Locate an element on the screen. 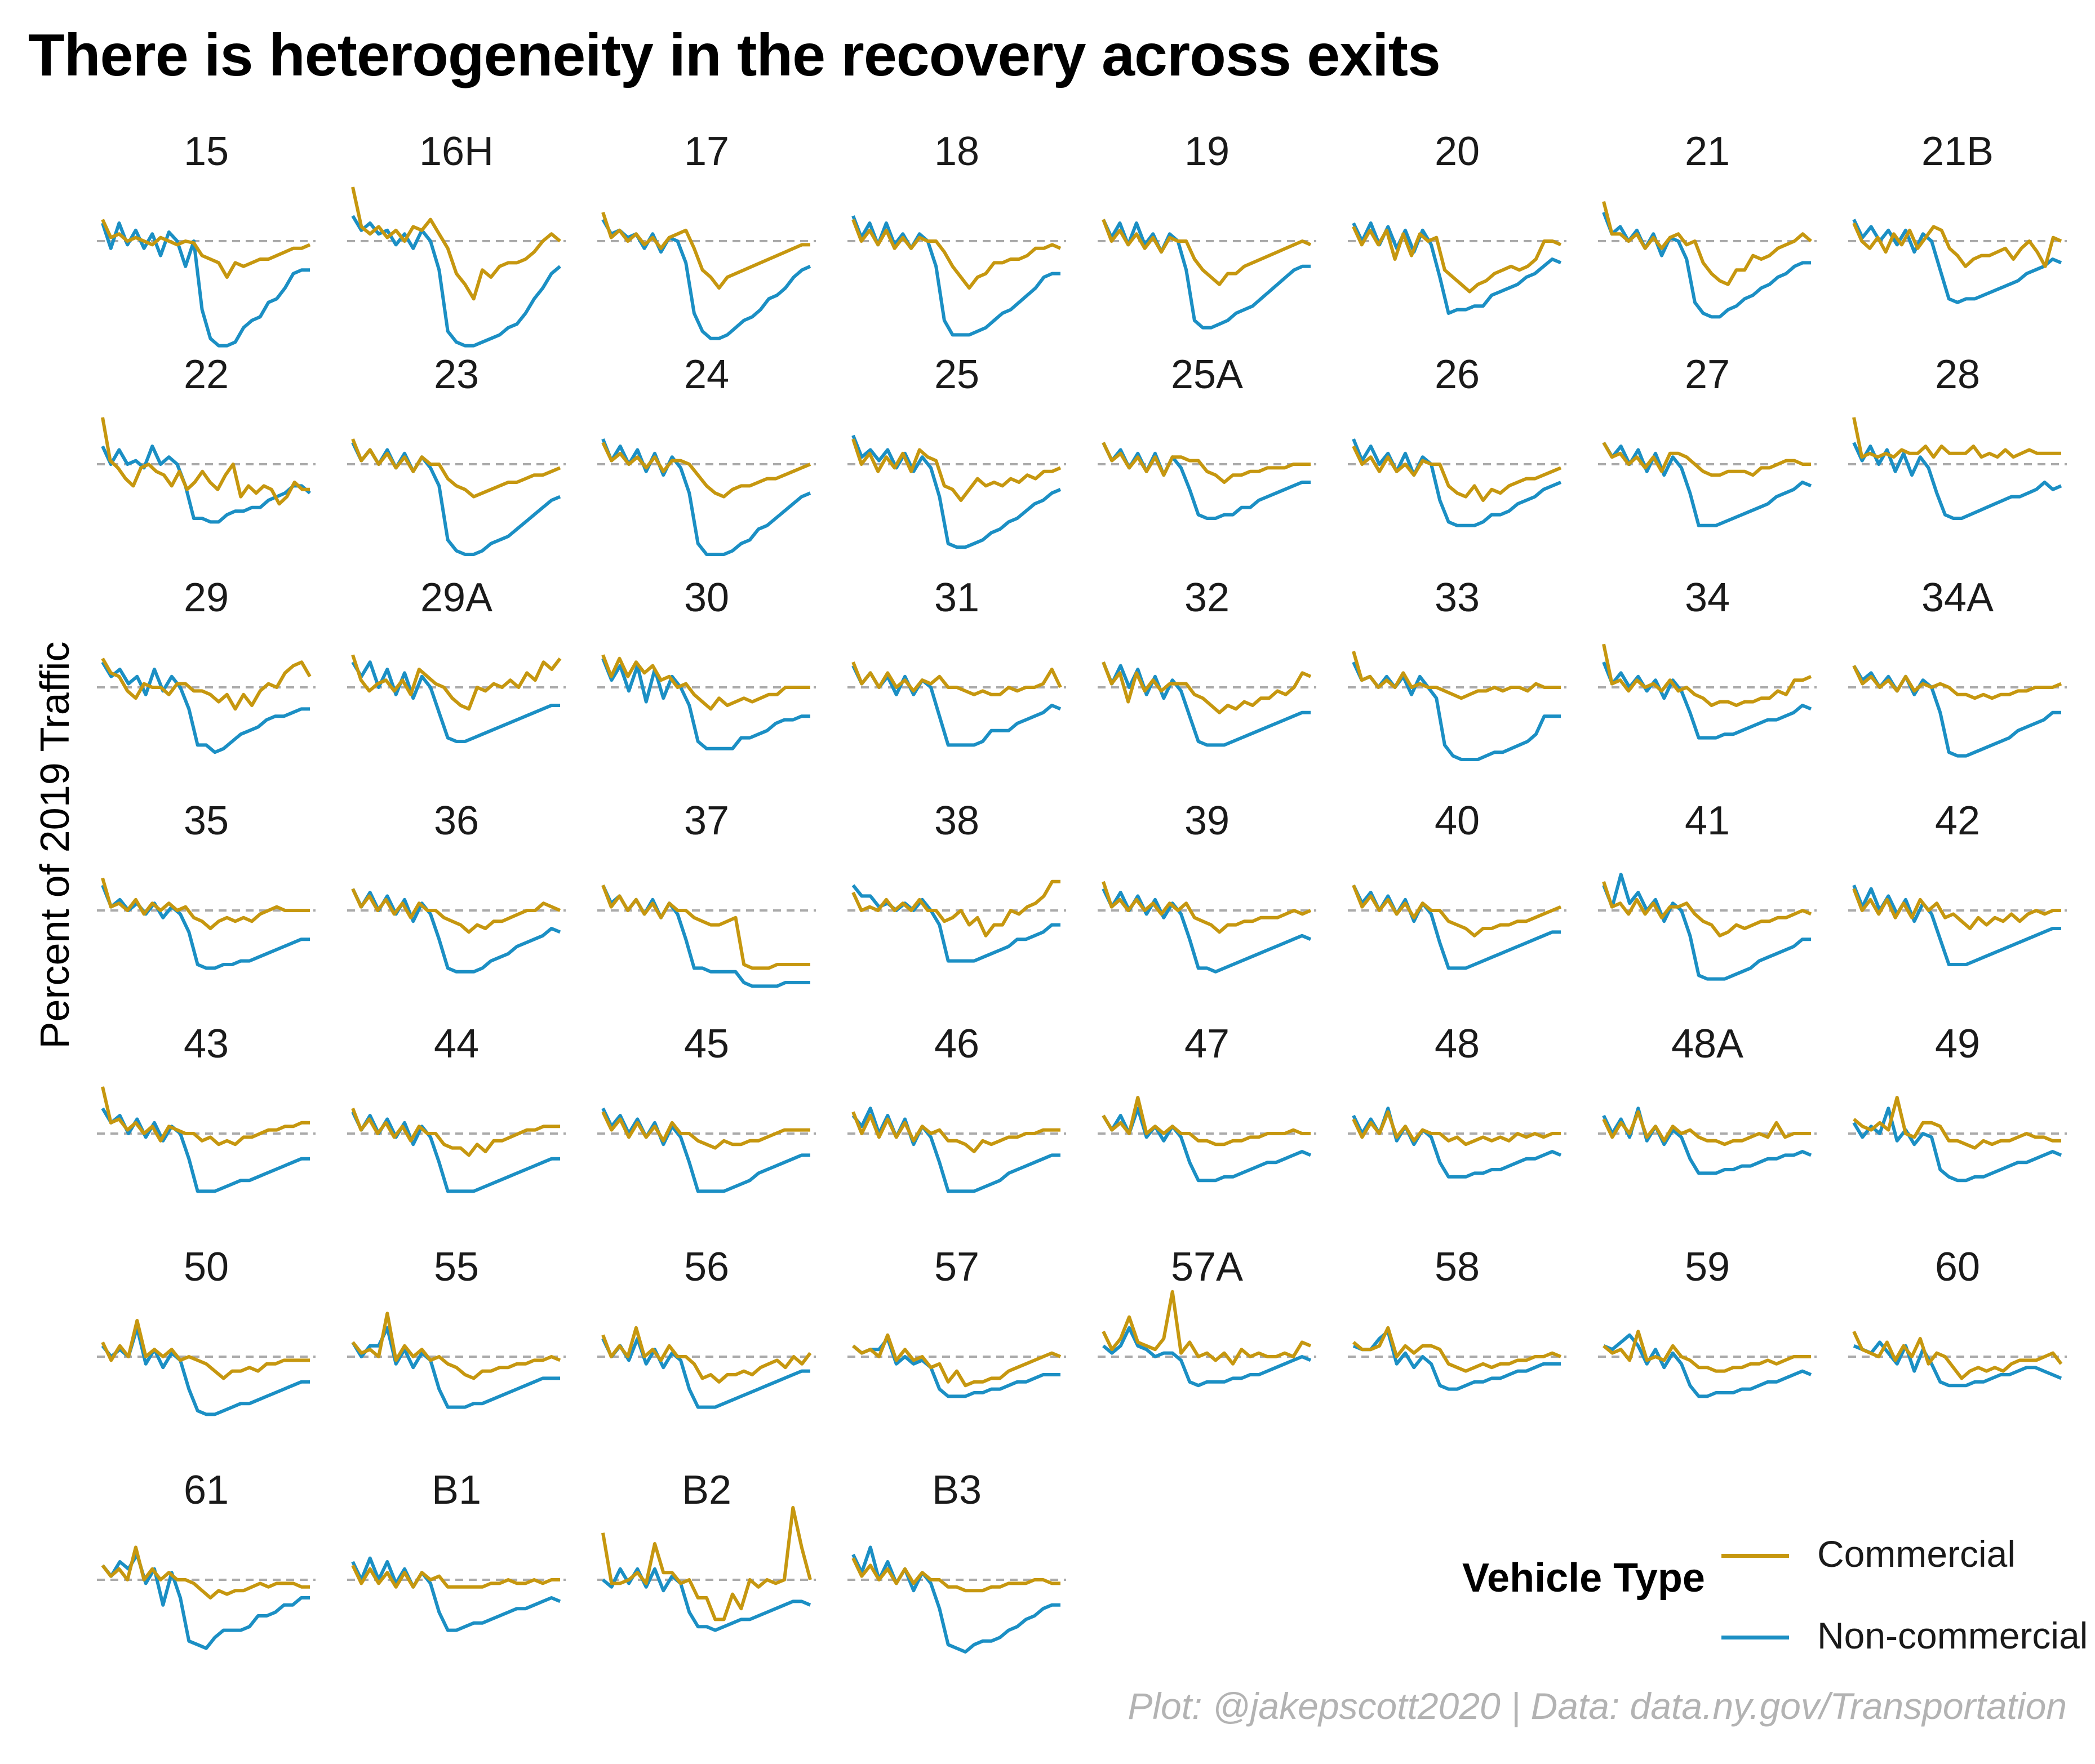 The width and height of the screenshot is (2095, 1764). facet-panel-57a: 57A is located at coordinates (1207, 1316).